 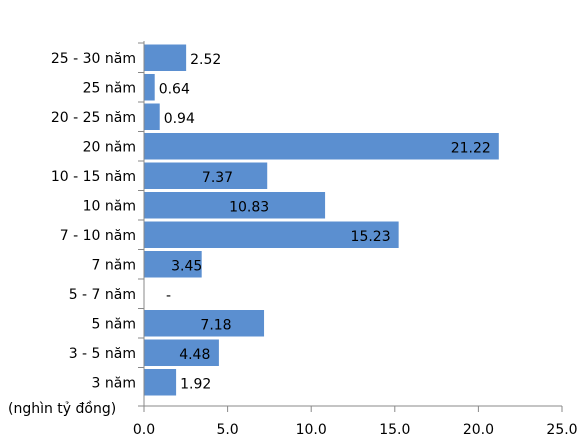 I want to click on category-label: 10 - 15 năm, so click(x=93, y=177).